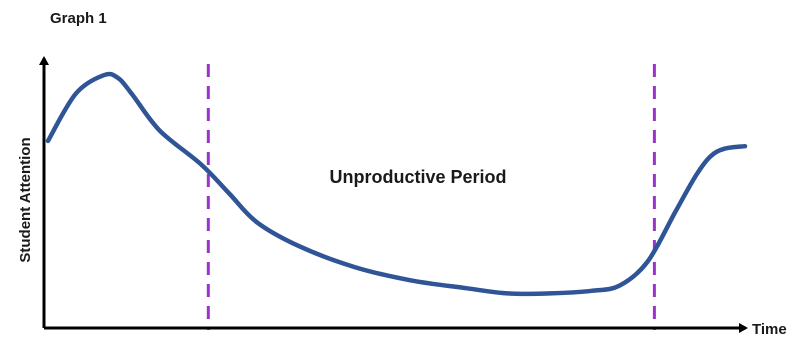 The height and width of the screenshot is (341, 807). I want to click on y-axis-label: Student Attention, so click(25, 199).